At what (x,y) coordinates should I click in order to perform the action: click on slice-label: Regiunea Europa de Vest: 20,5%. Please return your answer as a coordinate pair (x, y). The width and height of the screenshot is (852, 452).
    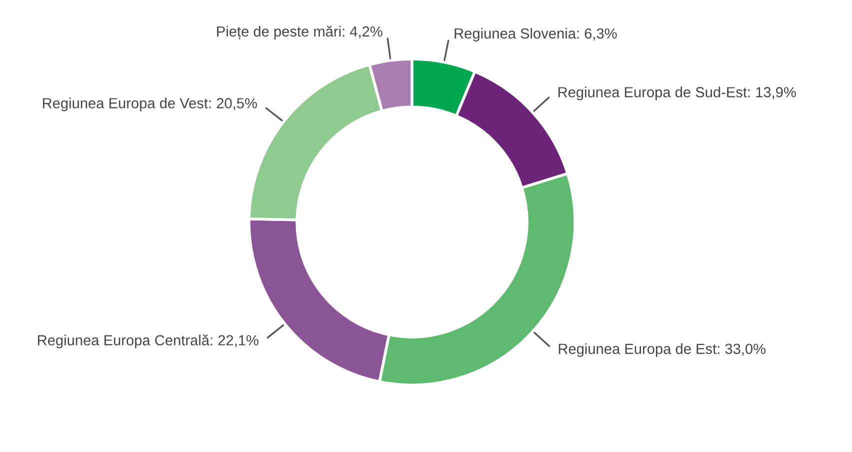
    Looking at the image, I should click on (149, 105).